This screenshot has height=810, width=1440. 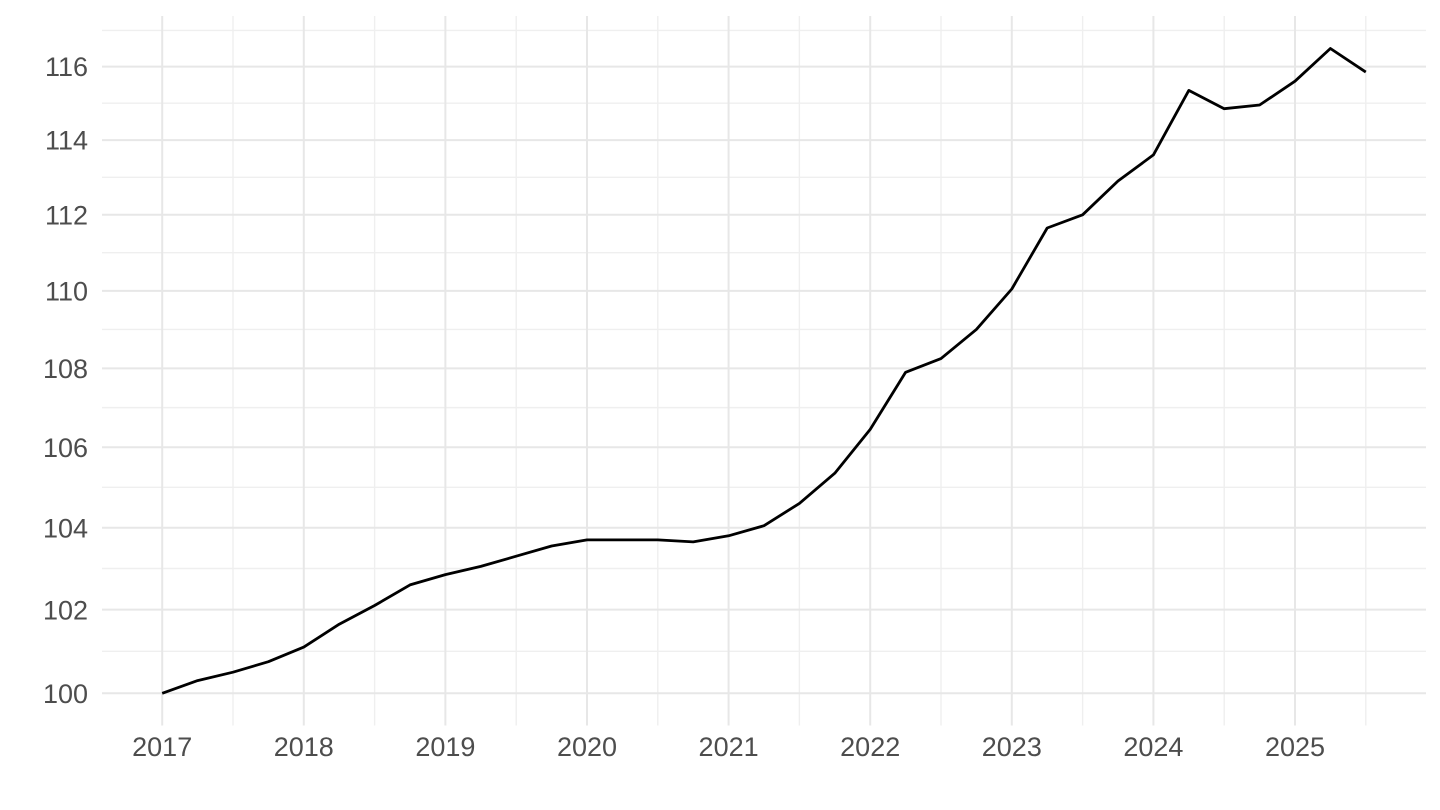 What do you see at coordinates (65, 528) in the screenshot?
I see `y-tick-label: 104` at bounding box center [65, 528].